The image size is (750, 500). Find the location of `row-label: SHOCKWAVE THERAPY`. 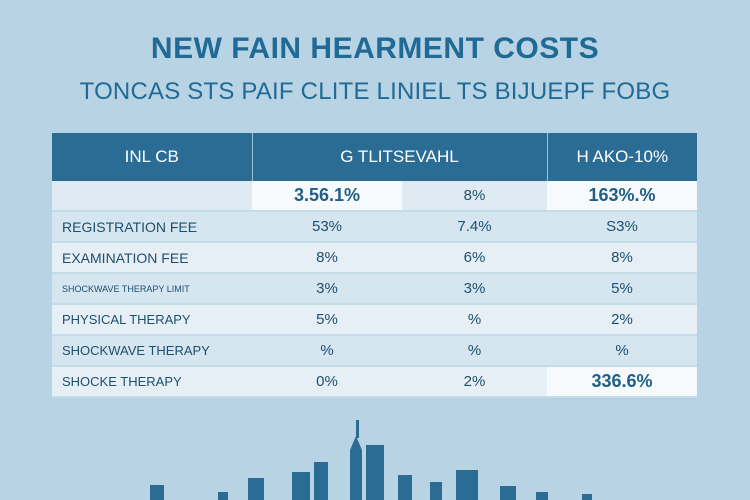

row-label: SHOCKWAVE THERAPY is located at coordinates (152, 351).